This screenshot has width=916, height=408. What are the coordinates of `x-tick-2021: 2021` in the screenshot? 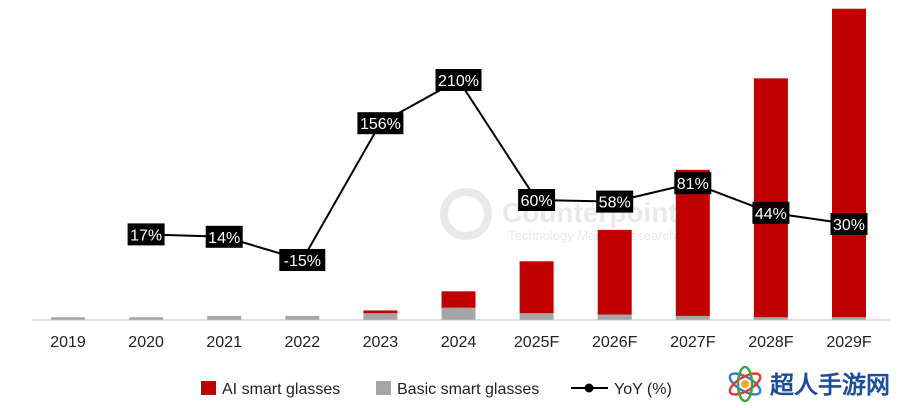 It's located at (224, 342).